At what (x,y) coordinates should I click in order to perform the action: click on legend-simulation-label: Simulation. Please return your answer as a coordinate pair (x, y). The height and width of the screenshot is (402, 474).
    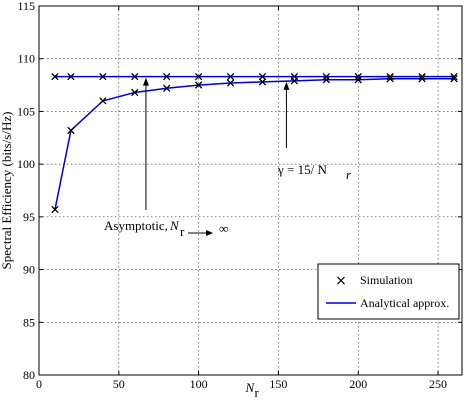
    Looking at the image, I should click on (386, 280).